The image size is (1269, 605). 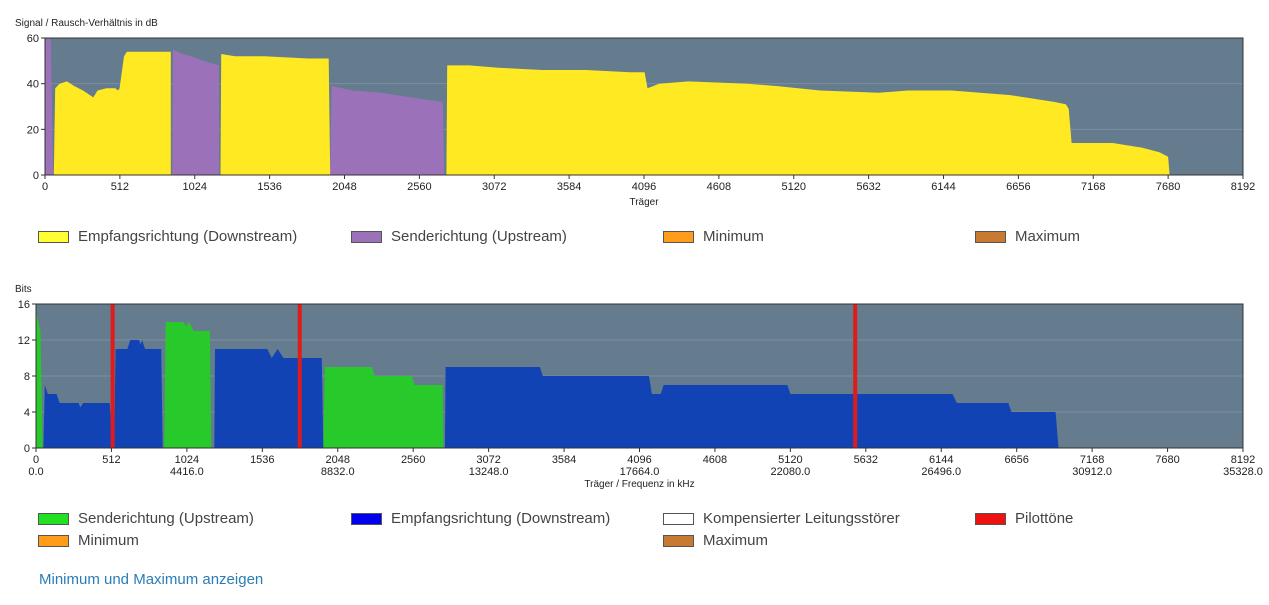 What do you see at coordinates (24, 341) in the screenshot?
I see `y-tick-label: 12` at bounding box center [24, 341].